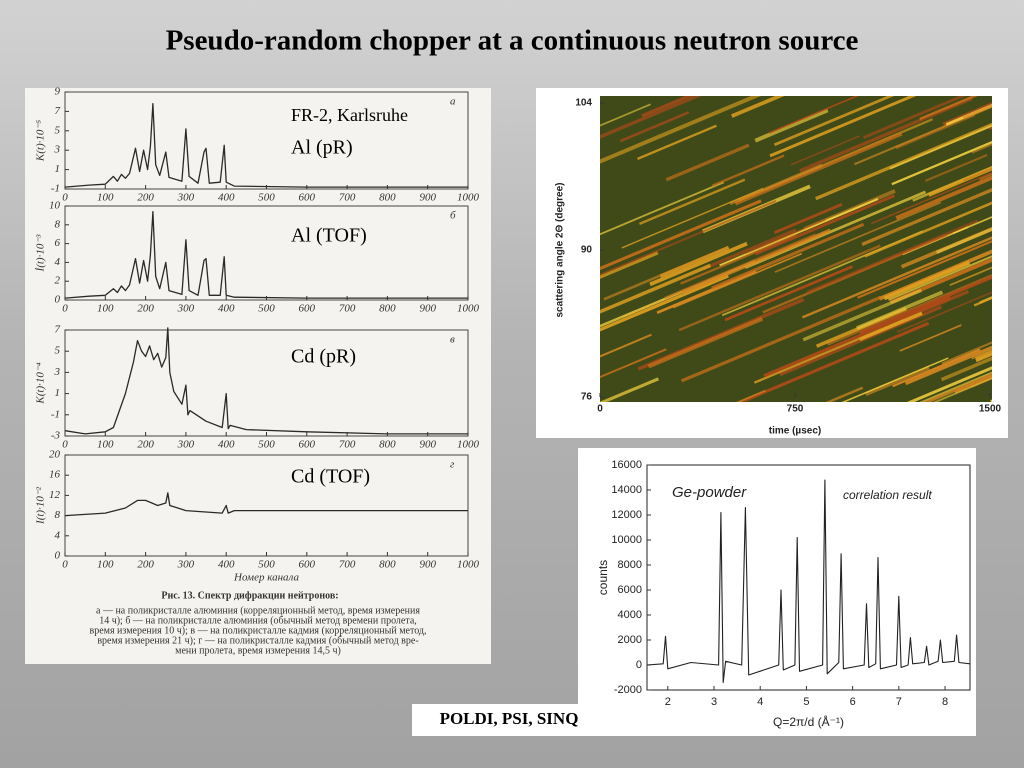 The height and width of the screenshot is (768, 1024). Describe the element at coordinates (808, 721) in the screenshot. I see `x-axis-label: Q=2π/d (Å⁻¹)` at that location.